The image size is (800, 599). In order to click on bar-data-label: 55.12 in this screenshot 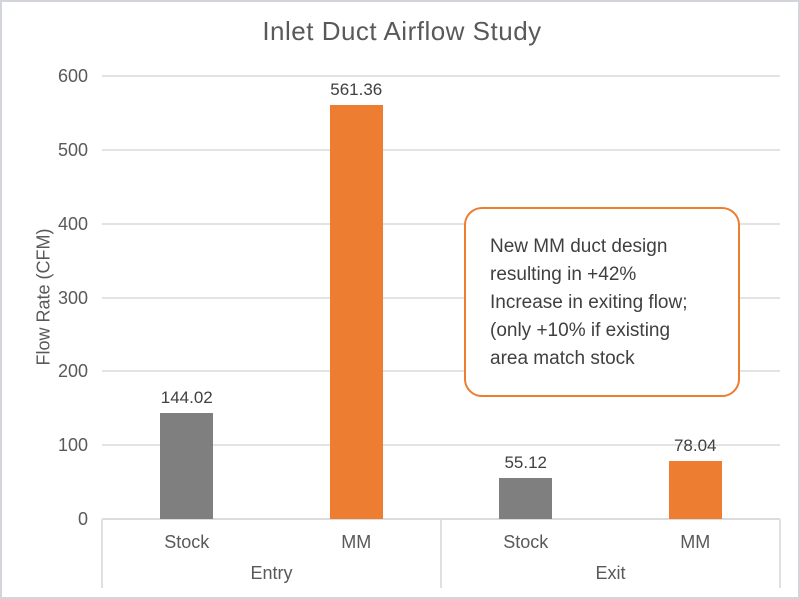, I will do `click(526, 463)`.